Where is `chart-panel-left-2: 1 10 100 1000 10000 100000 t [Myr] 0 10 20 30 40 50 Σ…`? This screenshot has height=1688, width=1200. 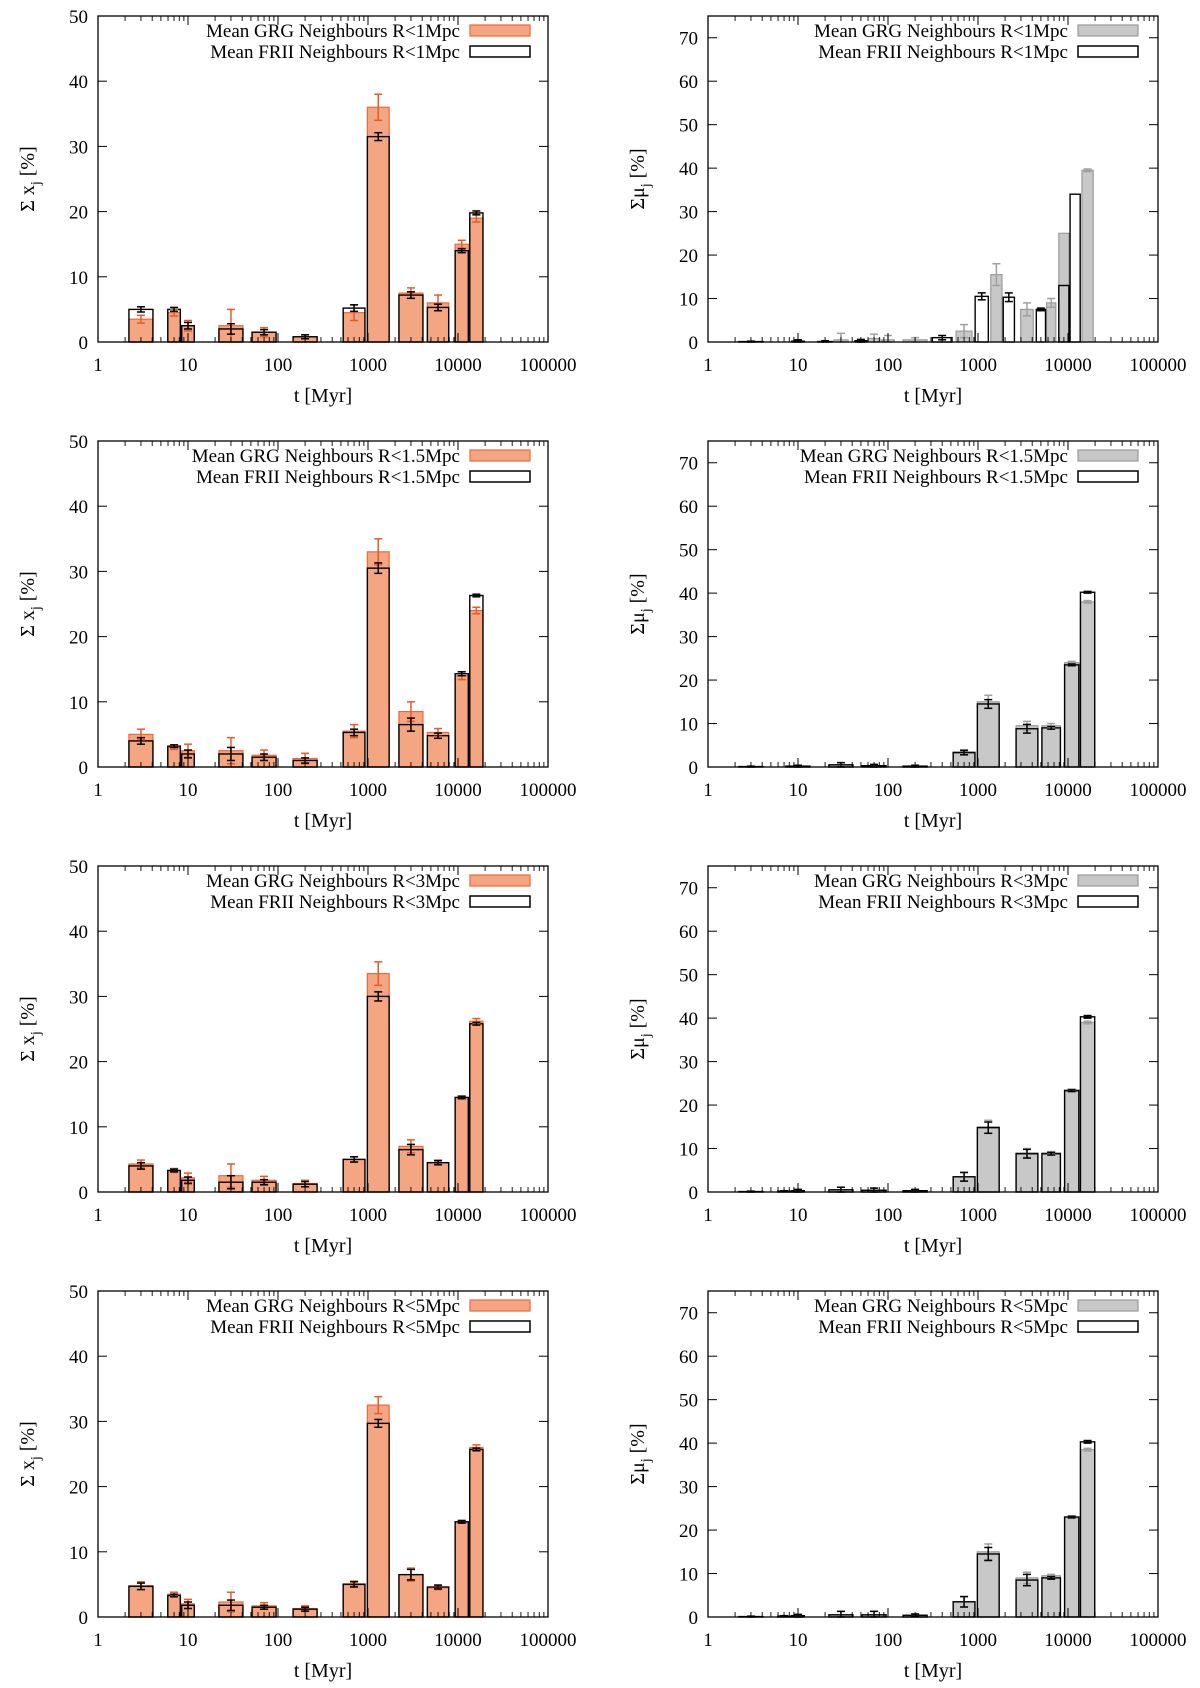 chart-panel-left-2: 1 10 100 1000 10000 100000 t [Myr] 0 10 20 30 40 50 Σ… is located at coordinates (297, 632).